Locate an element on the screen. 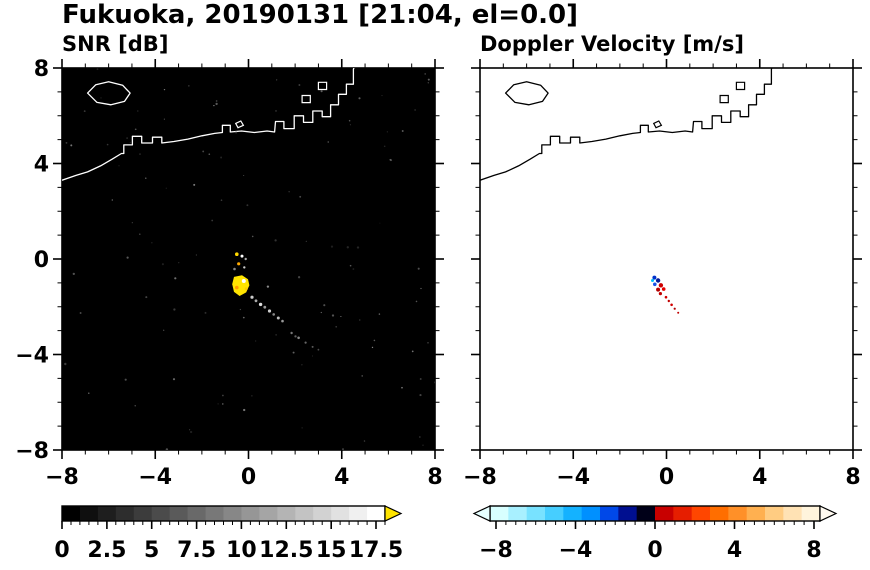  colorbar-right-arrow is located at coordinates (828, 513).